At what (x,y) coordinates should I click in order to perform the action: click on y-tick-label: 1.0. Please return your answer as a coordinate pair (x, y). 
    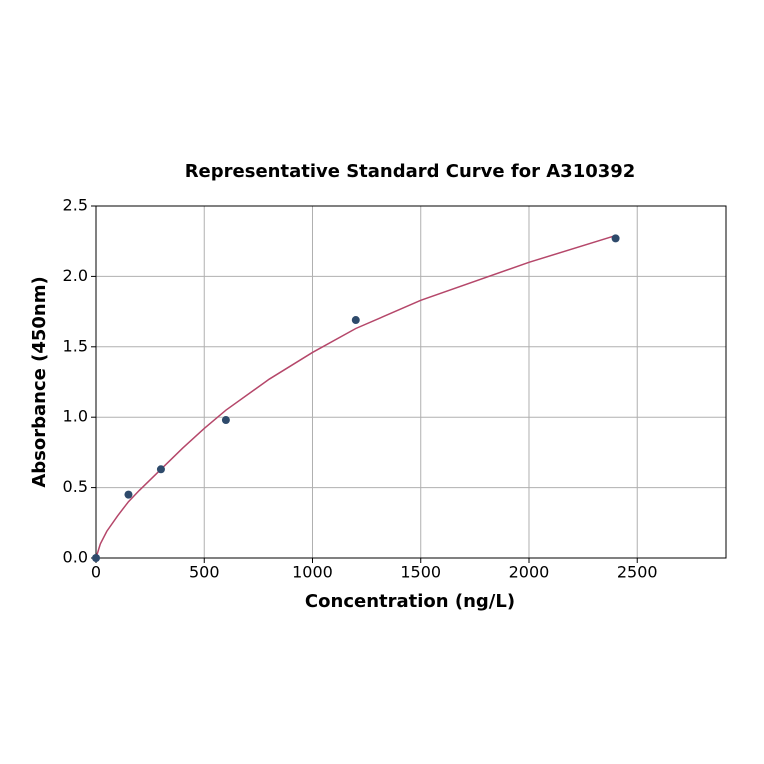
    Looking at the image, I should click on (75, 416).